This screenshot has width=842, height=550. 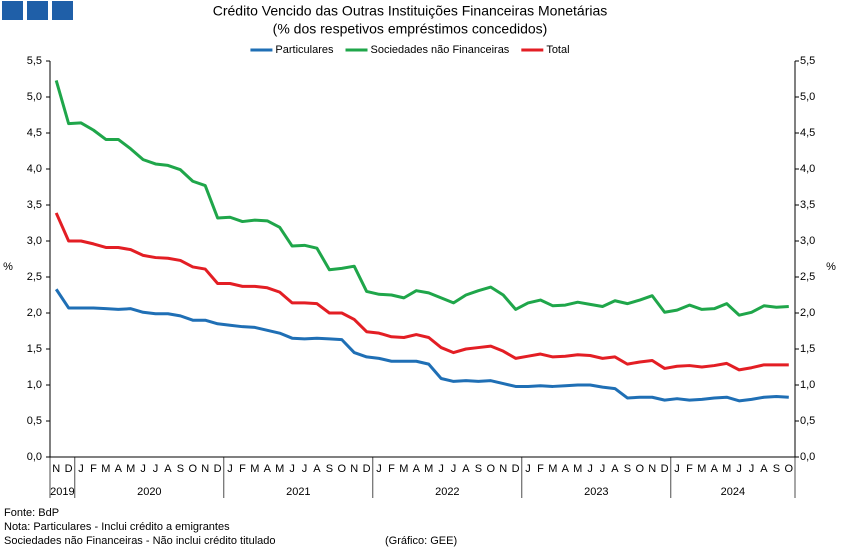 I want to click on y-axis-label: %, so click(x=8, y=267).